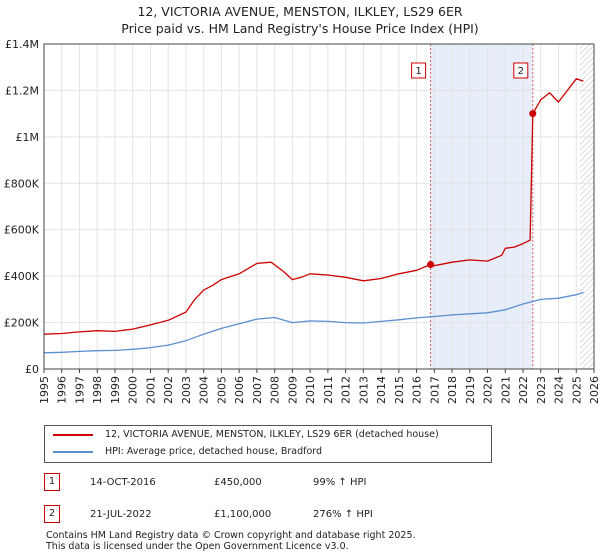 This screenshot has width=600, height=560. I want to click on x-tick-label: 2004, so click(204, 390).